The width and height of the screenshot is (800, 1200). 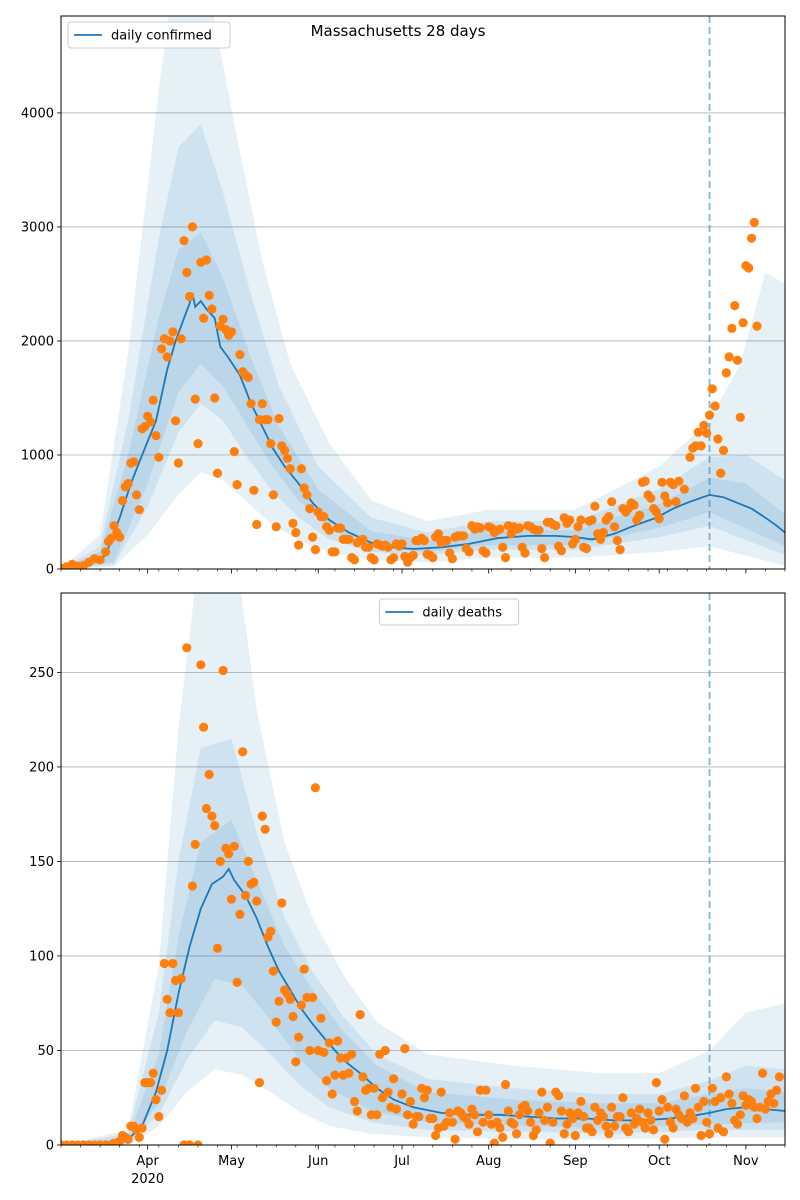 I want to click on x-tick-label: Jul, so click(x=401, y=1161).